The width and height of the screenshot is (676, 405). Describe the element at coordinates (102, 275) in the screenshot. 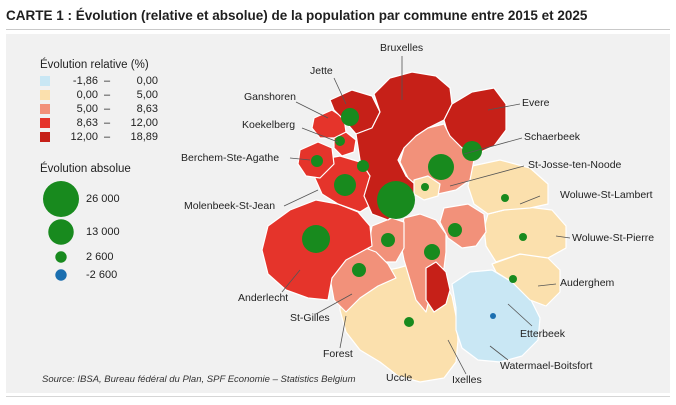

I see `legend-circle-label: -2 600` at that location.